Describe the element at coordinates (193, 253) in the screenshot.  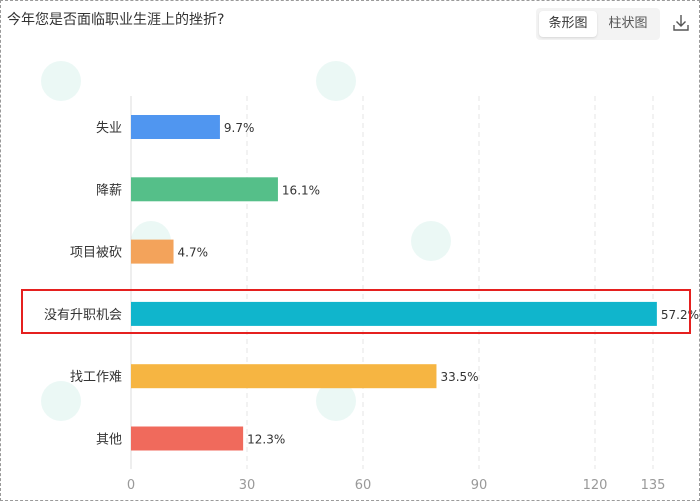
I see `data-label: 4.7%` at that location.